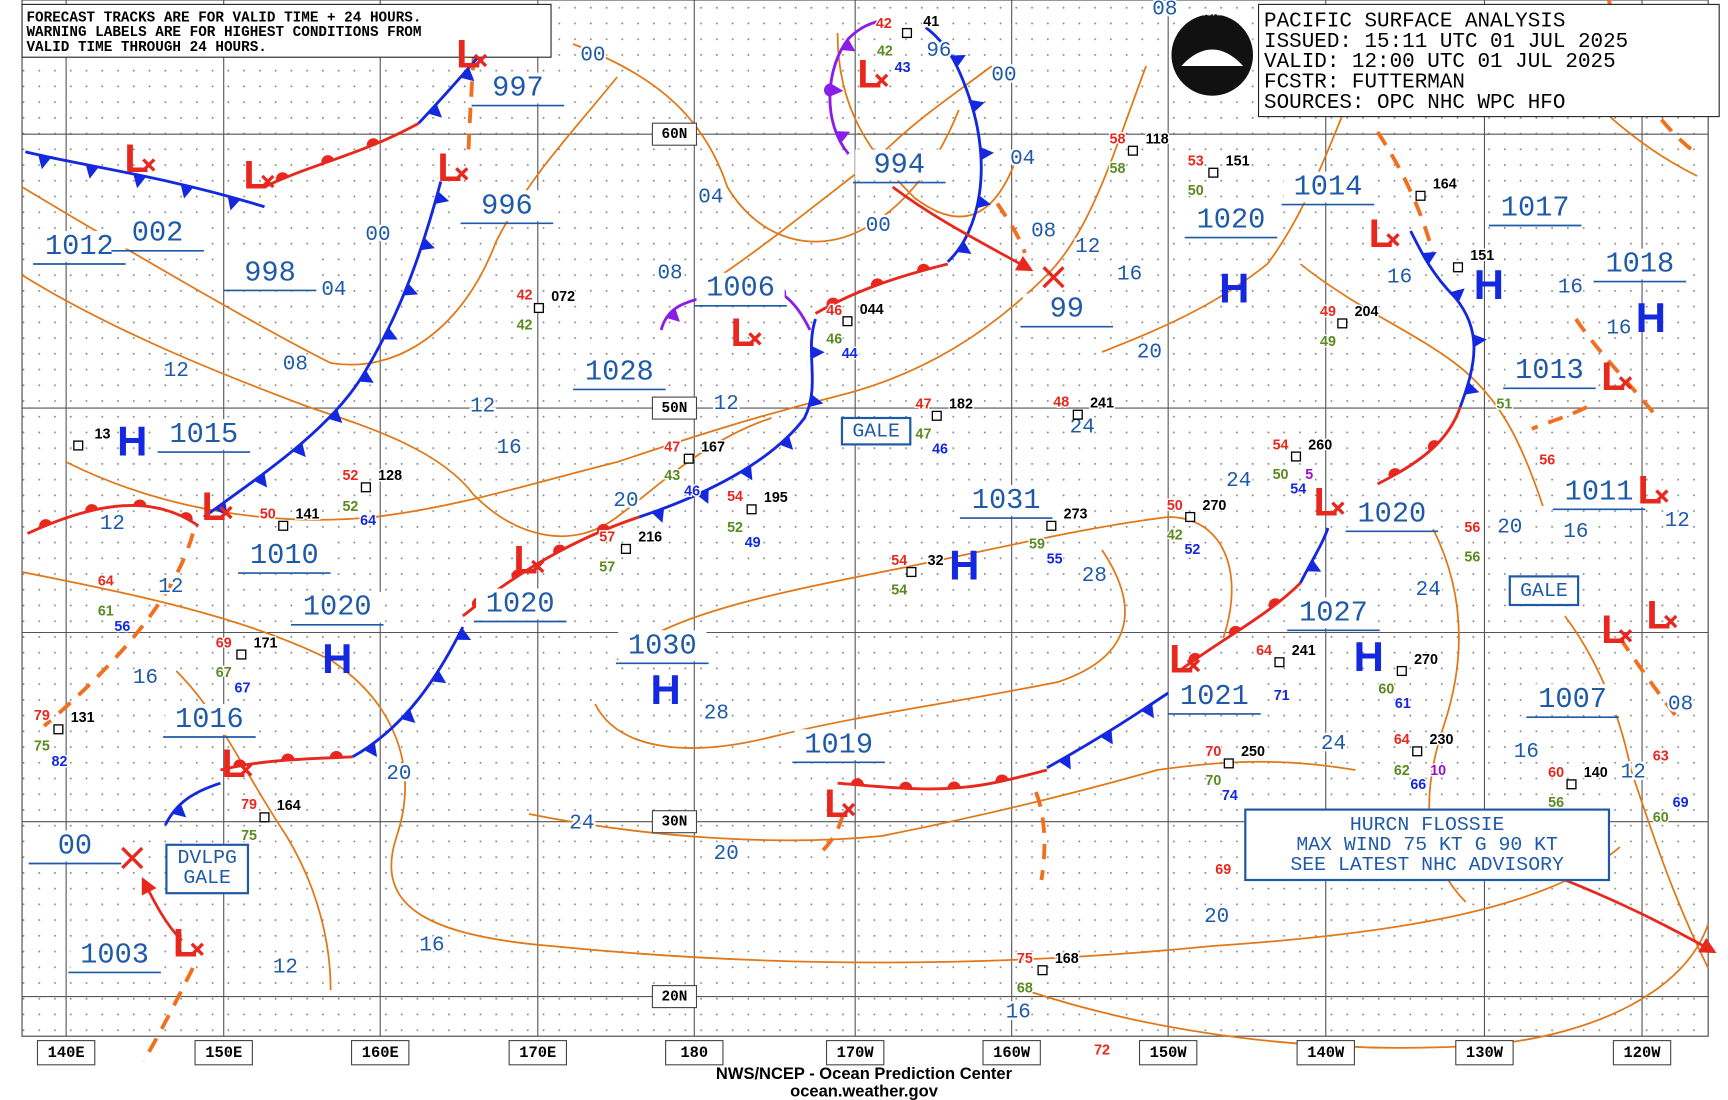  What do you see at coordinates (1427, 845) in the screenshot?
I see `hurricane-box` at bounding box center [1427, 845].